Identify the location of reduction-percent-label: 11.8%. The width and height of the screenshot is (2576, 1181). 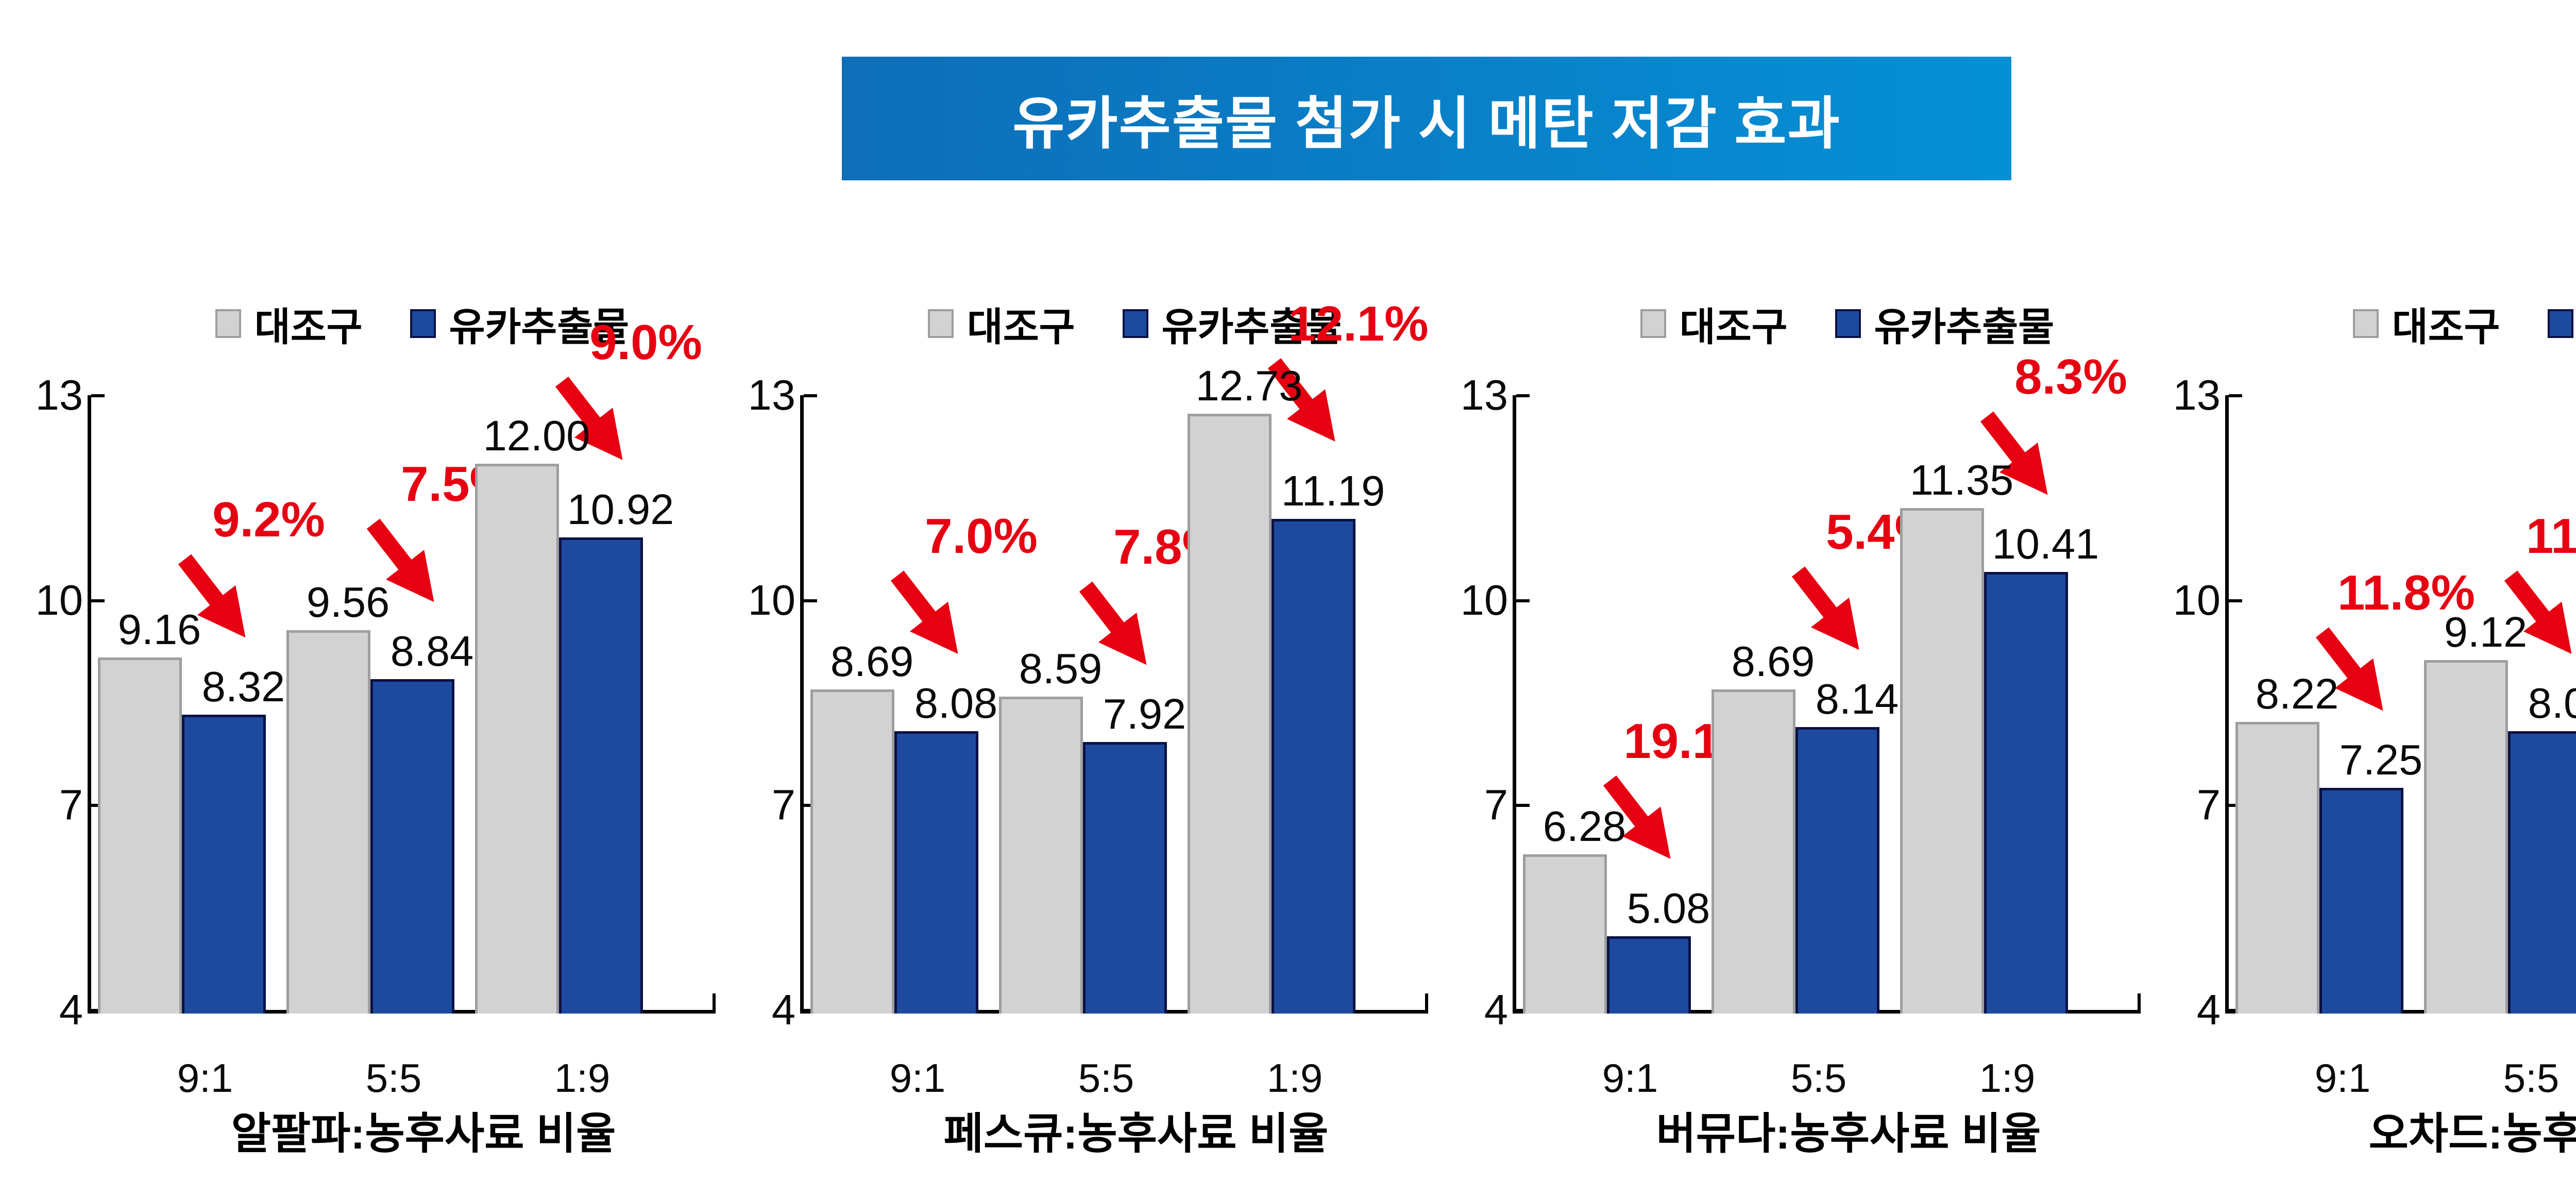
(2406, 593).